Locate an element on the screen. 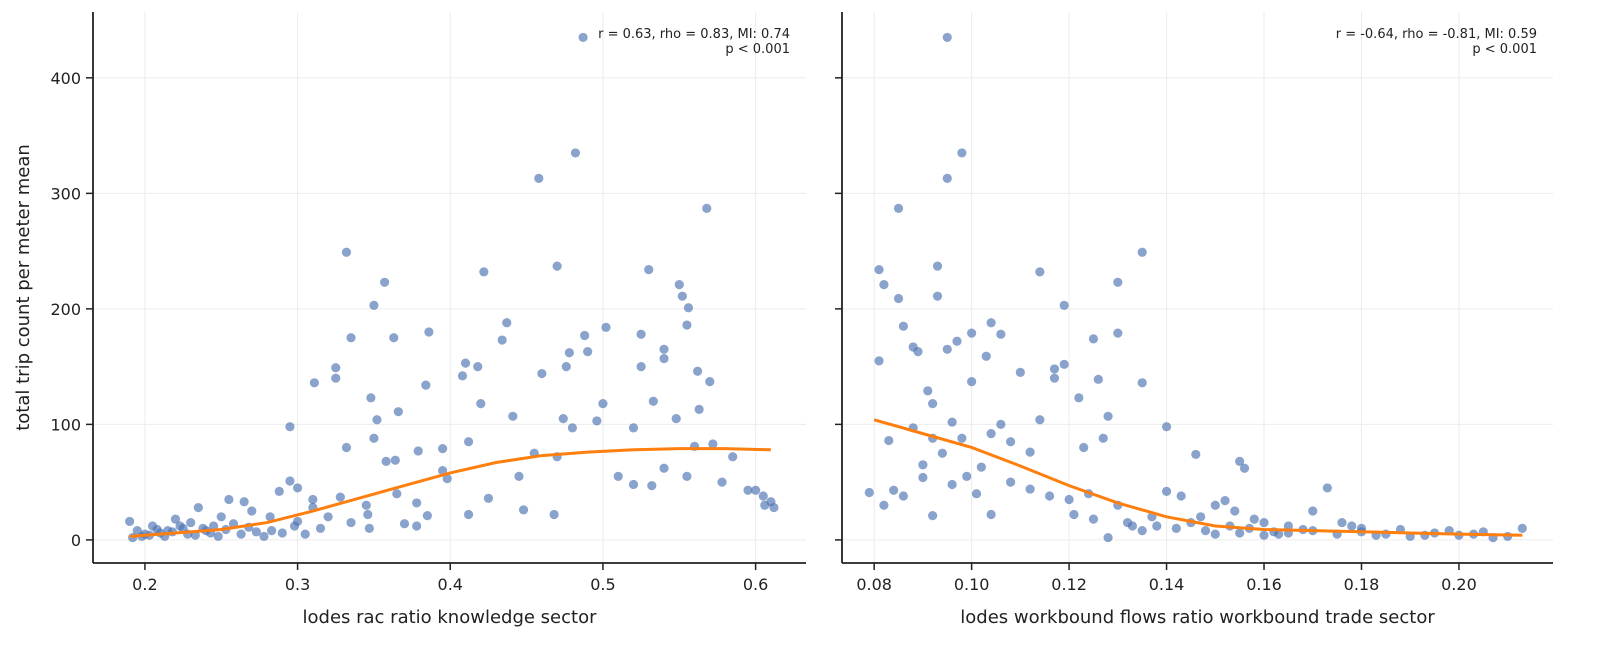  x-tick-label: 0.3 is located at coordinates (297, 584).